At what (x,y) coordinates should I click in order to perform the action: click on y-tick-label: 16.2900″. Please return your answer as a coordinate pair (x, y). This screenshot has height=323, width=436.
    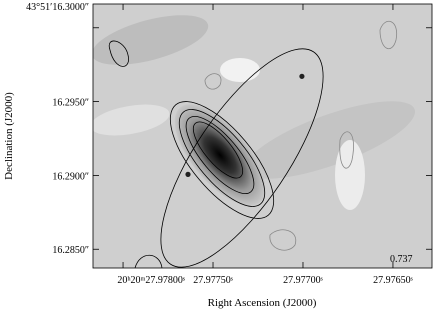
    Looking at the image, I should click on (70, 176).